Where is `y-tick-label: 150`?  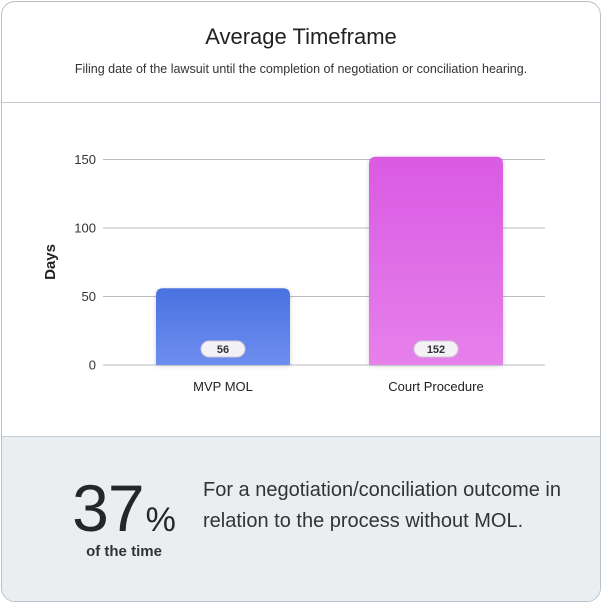 y-tick-label: 150 is located at coordinates (85, 159).